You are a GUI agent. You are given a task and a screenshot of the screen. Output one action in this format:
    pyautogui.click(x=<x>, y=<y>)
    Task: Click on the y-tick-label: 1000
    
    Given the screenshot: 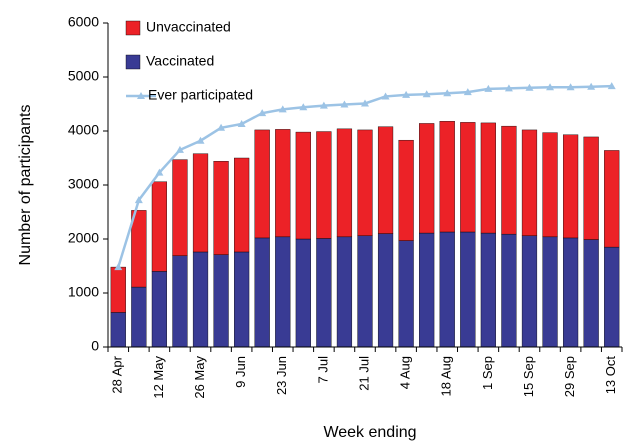 What is the action you would take?
    pyautogui.click(x=83, y=292)
    